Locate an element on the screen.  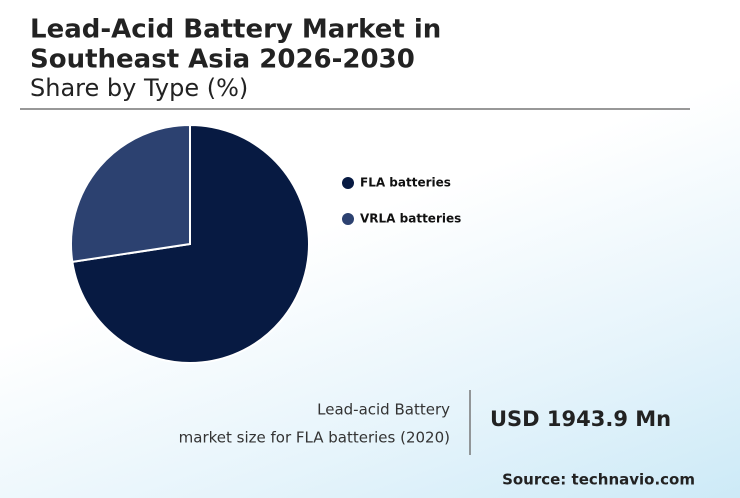
subtitle: Share by Type (%) is located at coordinates (139, 88).